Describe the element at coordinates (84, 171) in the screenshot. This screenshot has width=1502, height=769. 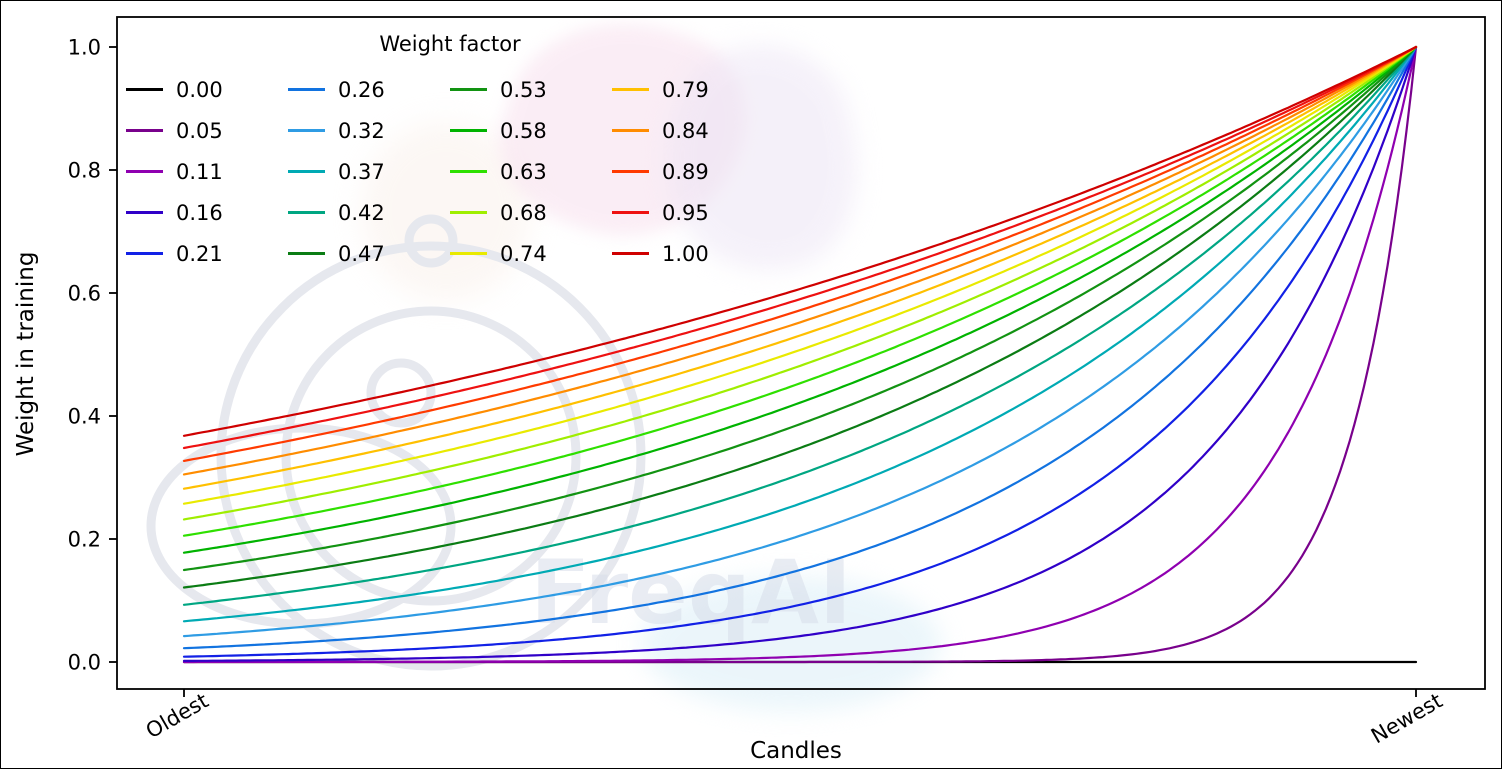
I see `y-tick-label: 0.8` at that location.